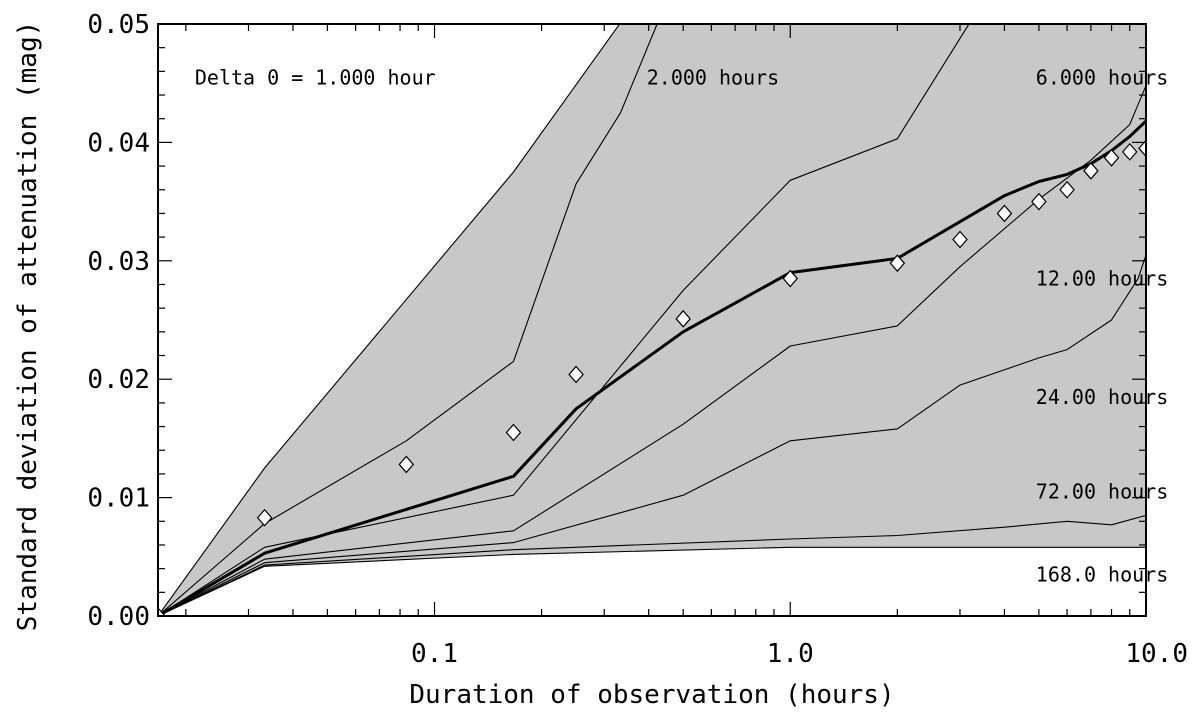  What do you see at coordinates (118, 499) in the screenshot?
I see `y-tick-label-1: 0.01` at bounding box center [118, 499].